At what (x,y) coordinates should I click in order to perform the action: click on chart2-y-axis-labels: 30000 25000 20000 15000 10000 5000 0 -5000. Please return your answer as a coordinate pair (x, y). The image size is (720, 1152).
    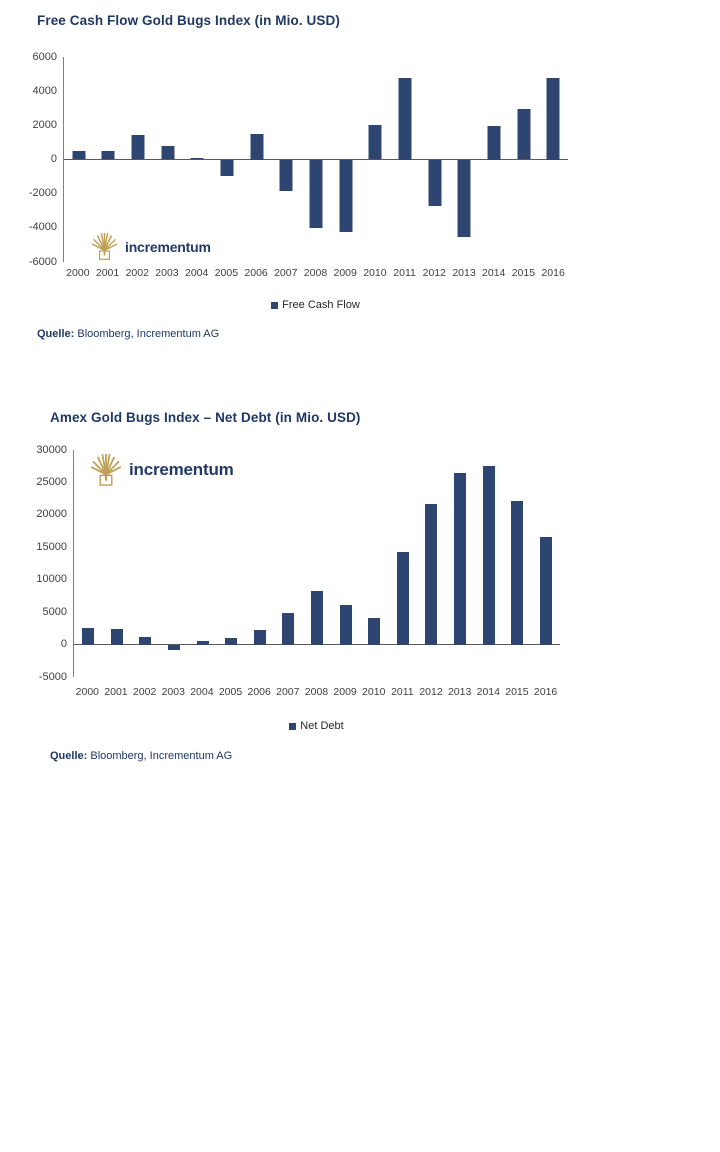
    Looking at the image, I should click on (39, 563).